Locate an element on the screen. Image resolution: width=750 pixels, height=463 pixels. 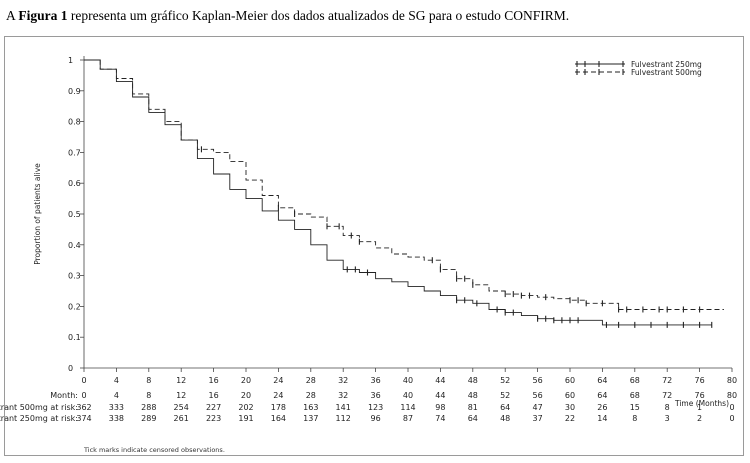
x-tick-label: 44 is located at coordinates (440, 380).